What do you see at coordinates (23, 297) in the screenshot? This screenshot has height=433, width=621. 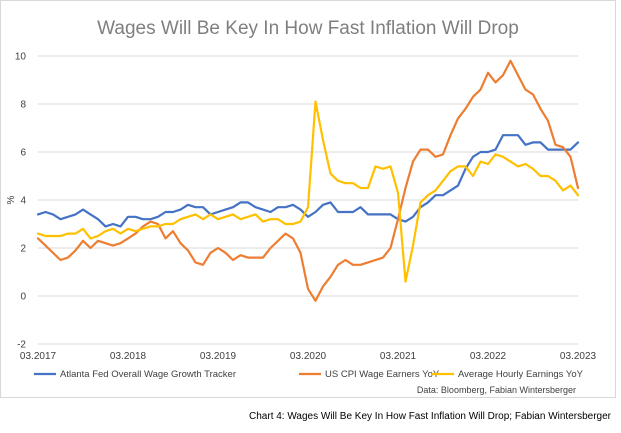 I see `y-tick-label: 0` at bounding box center [23, 297].